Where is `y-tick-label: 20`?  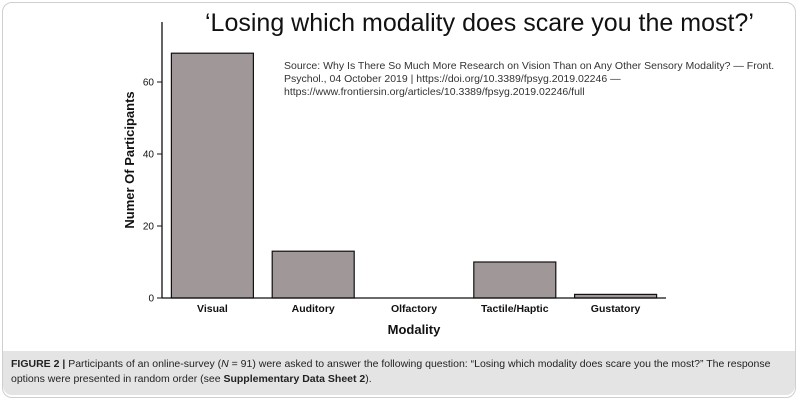
y-tick-label: 20 is located at coordinates (149, 227).